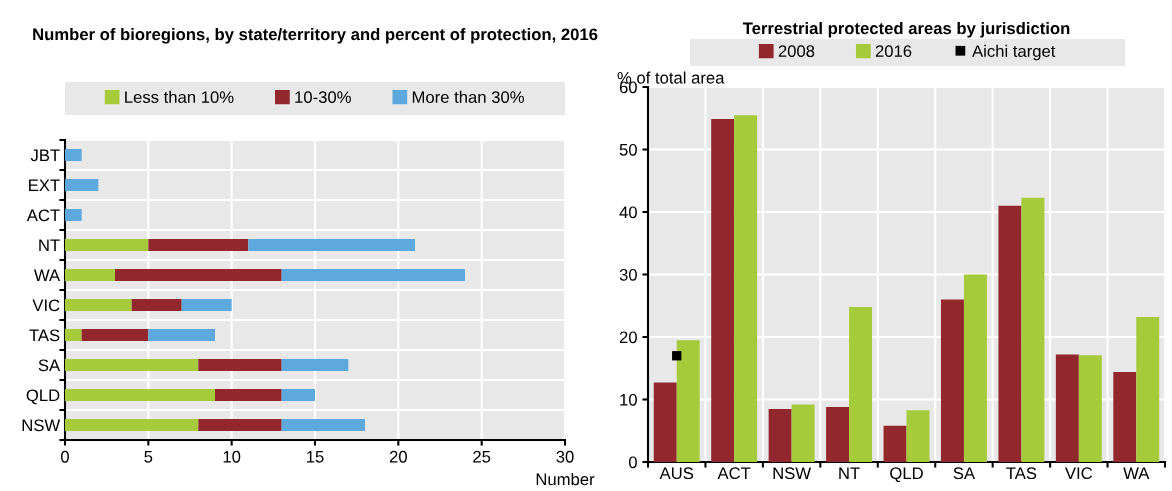  Describe the element at coordinates (1079, 473) in the screenshot. I see `x-tick-label: VIC` at that location.